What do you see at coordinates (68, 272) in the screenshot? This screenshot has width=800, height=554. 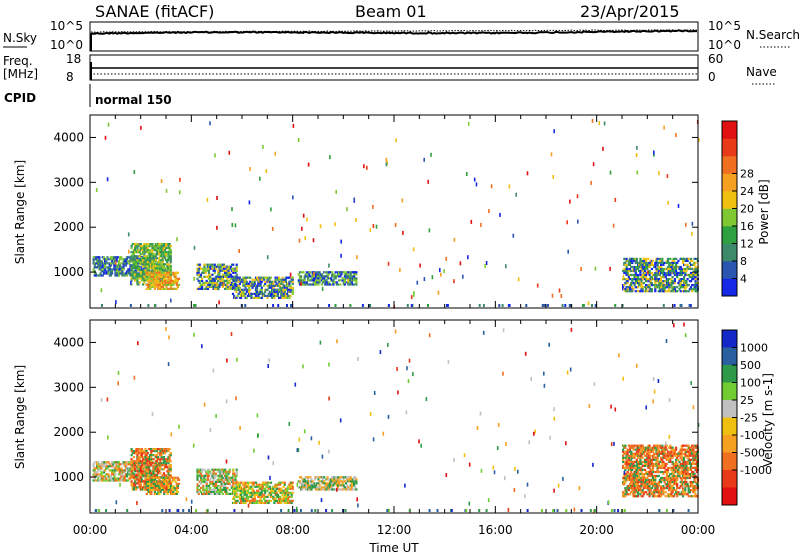 I see `ytick-label: 1000` at bounding box center [68, 272].